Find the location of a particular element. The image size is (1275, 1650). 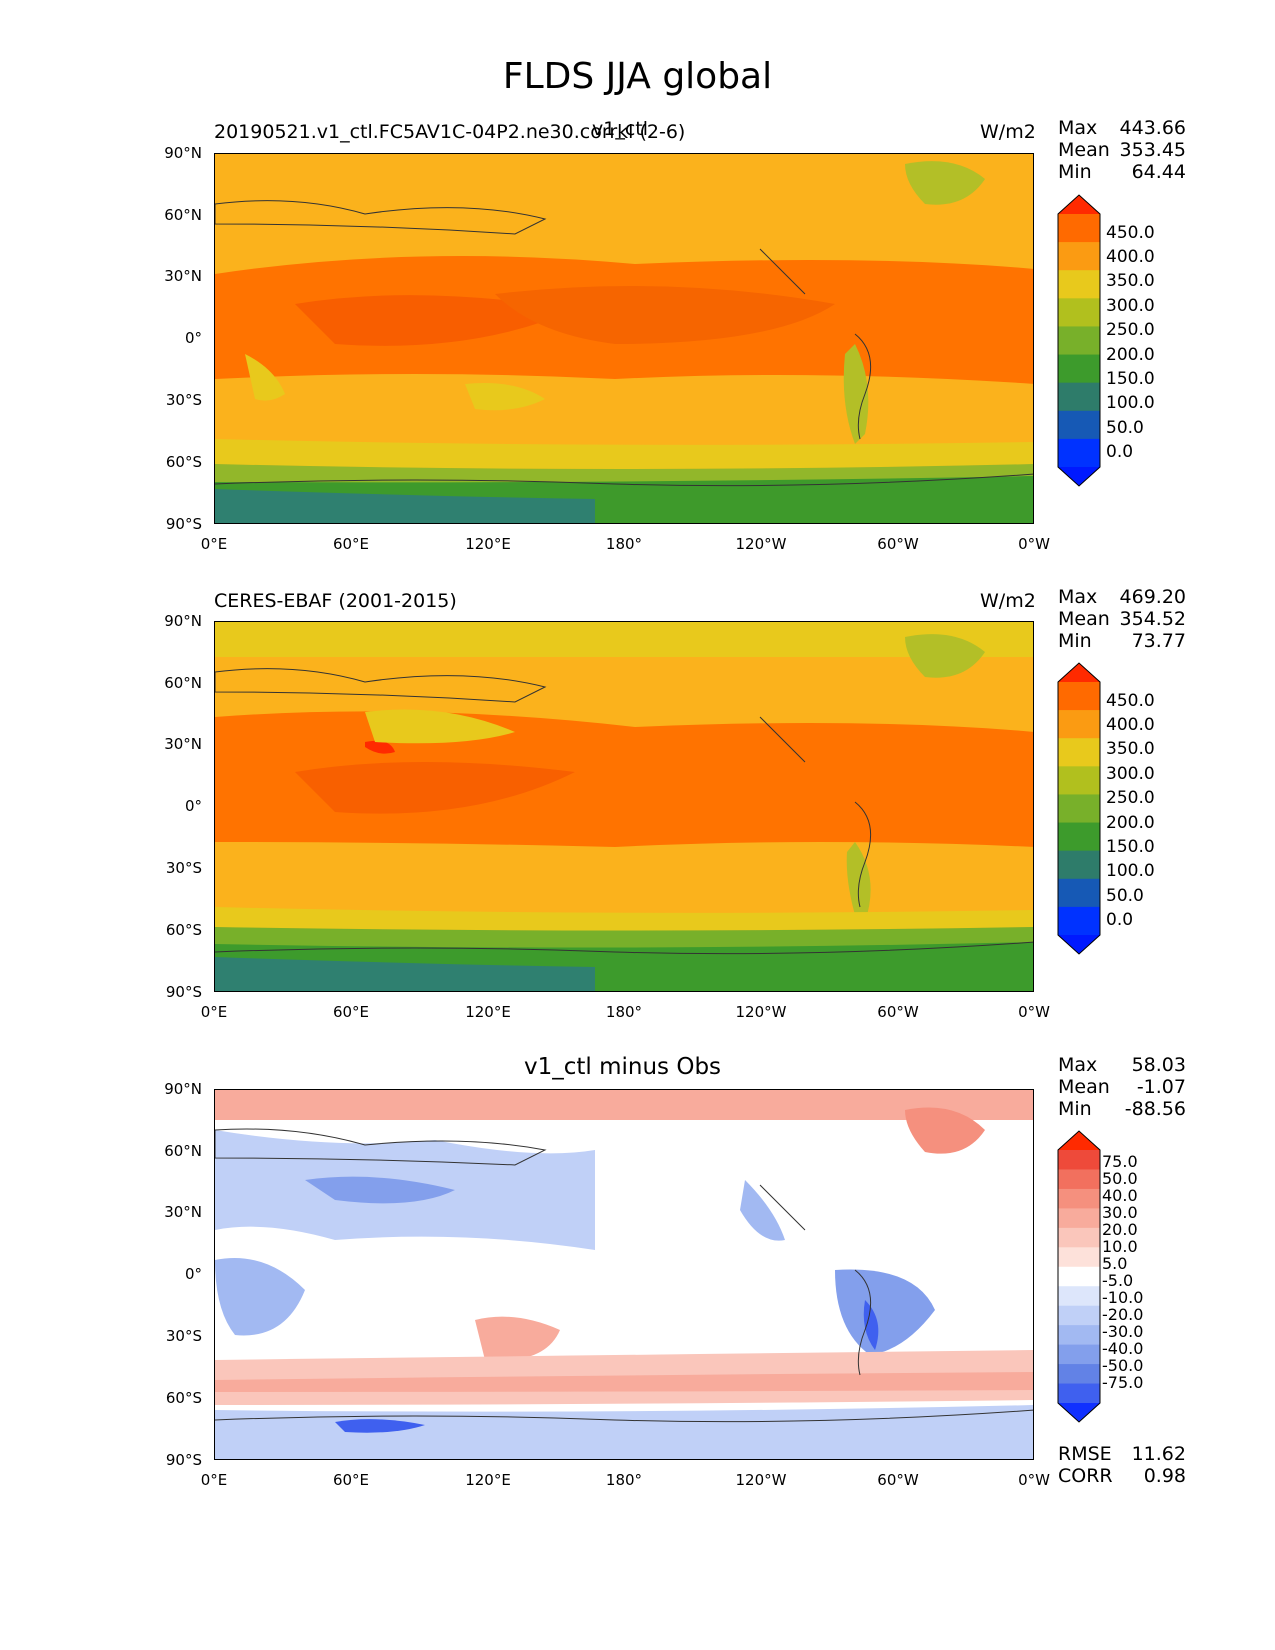

colorbar-label: -20.0 is located at coordinates (1123, 1314).